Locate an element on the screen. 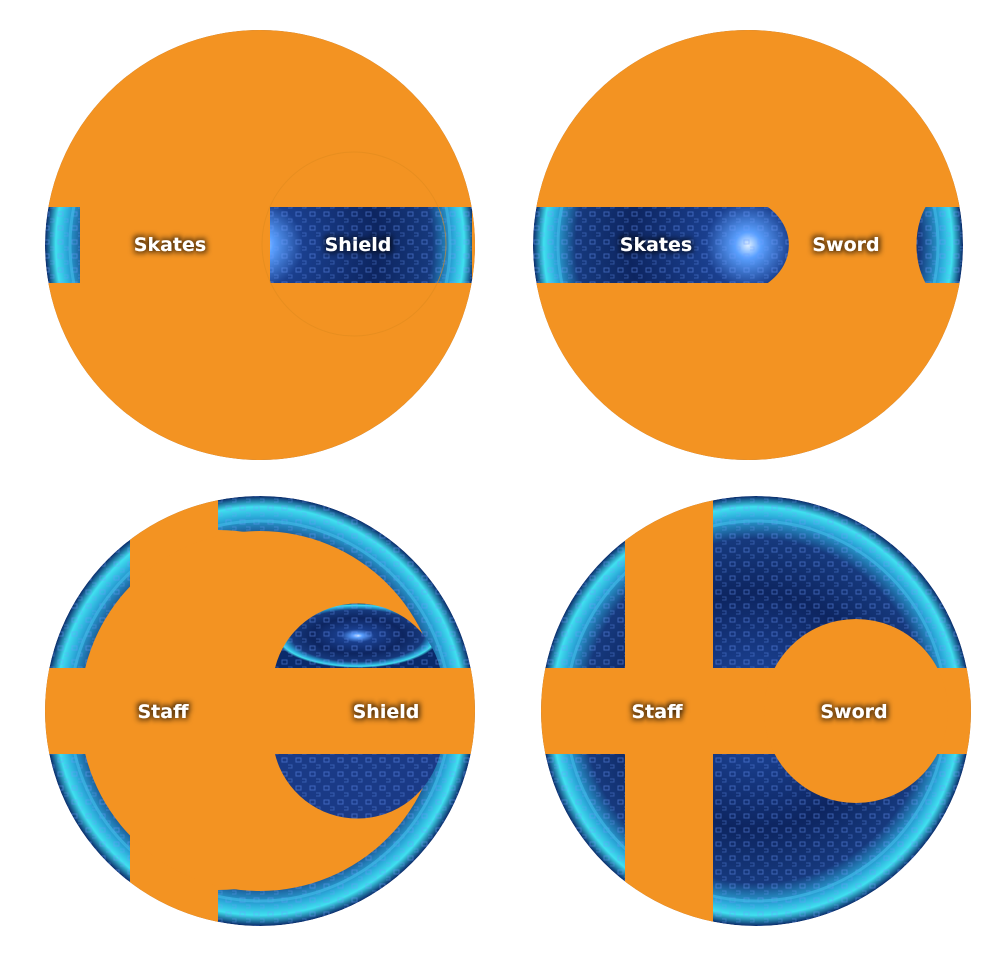 This screenshot has height=974, width=1008. shield-cutout is located at coordinates (357, 711).